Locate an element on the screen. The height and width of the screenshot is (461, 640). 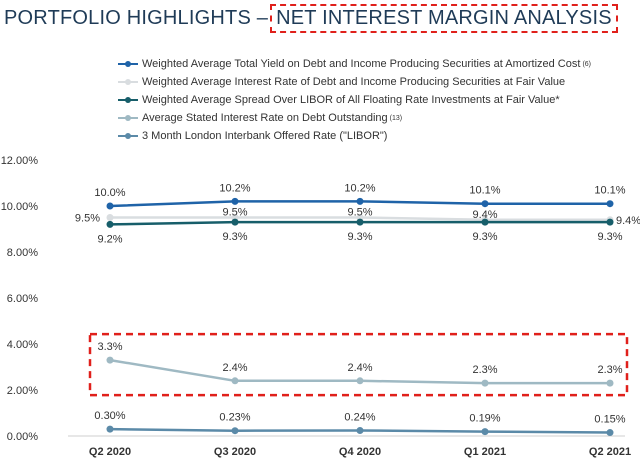
y-tick-label: 12.00% is located at coordinates (20, 161).